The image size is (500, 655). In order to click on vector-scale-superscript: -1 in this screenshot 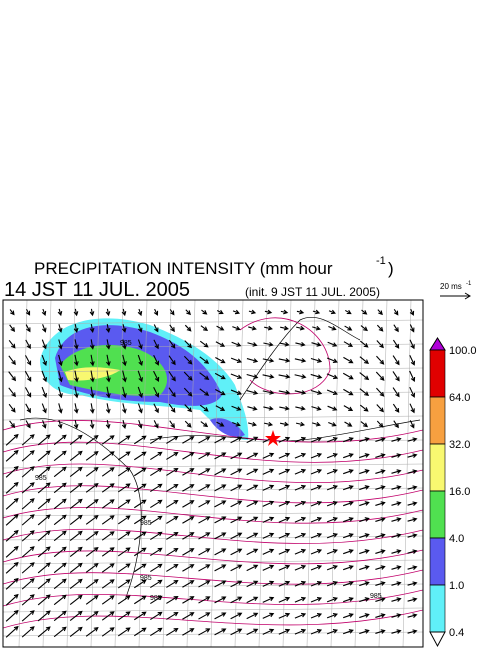, I will do `click(469, 284)`.